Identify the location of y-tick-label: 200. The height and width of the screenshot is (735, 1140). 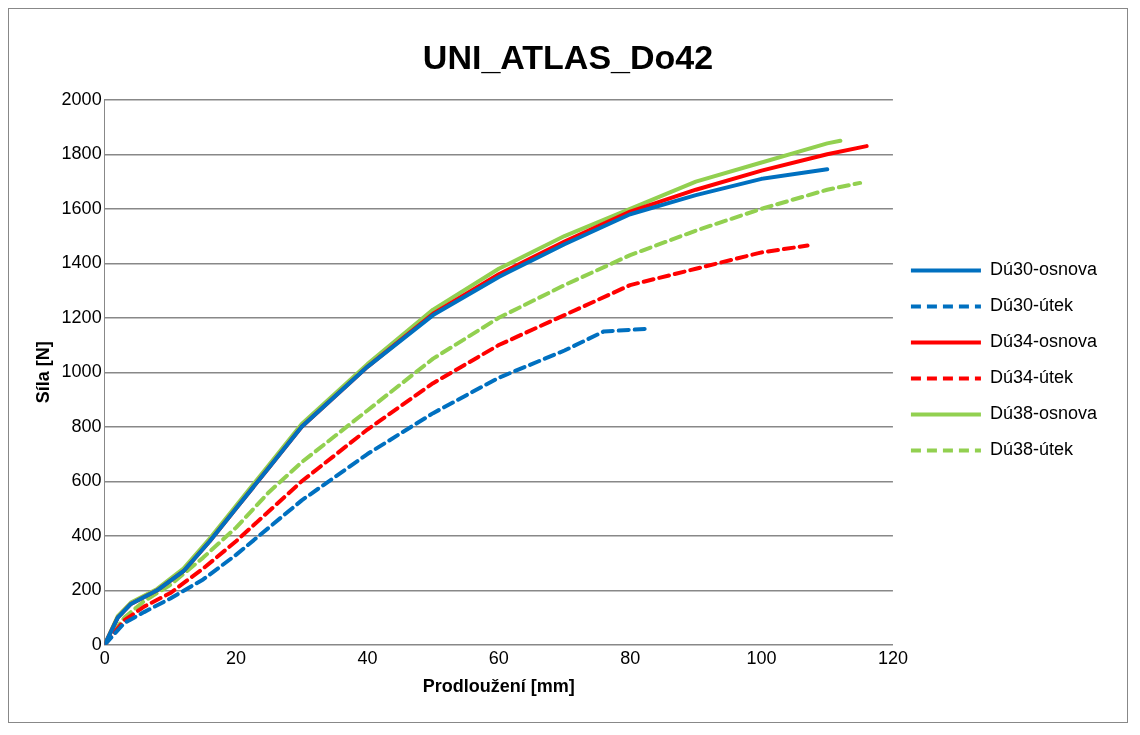
(86, 589).